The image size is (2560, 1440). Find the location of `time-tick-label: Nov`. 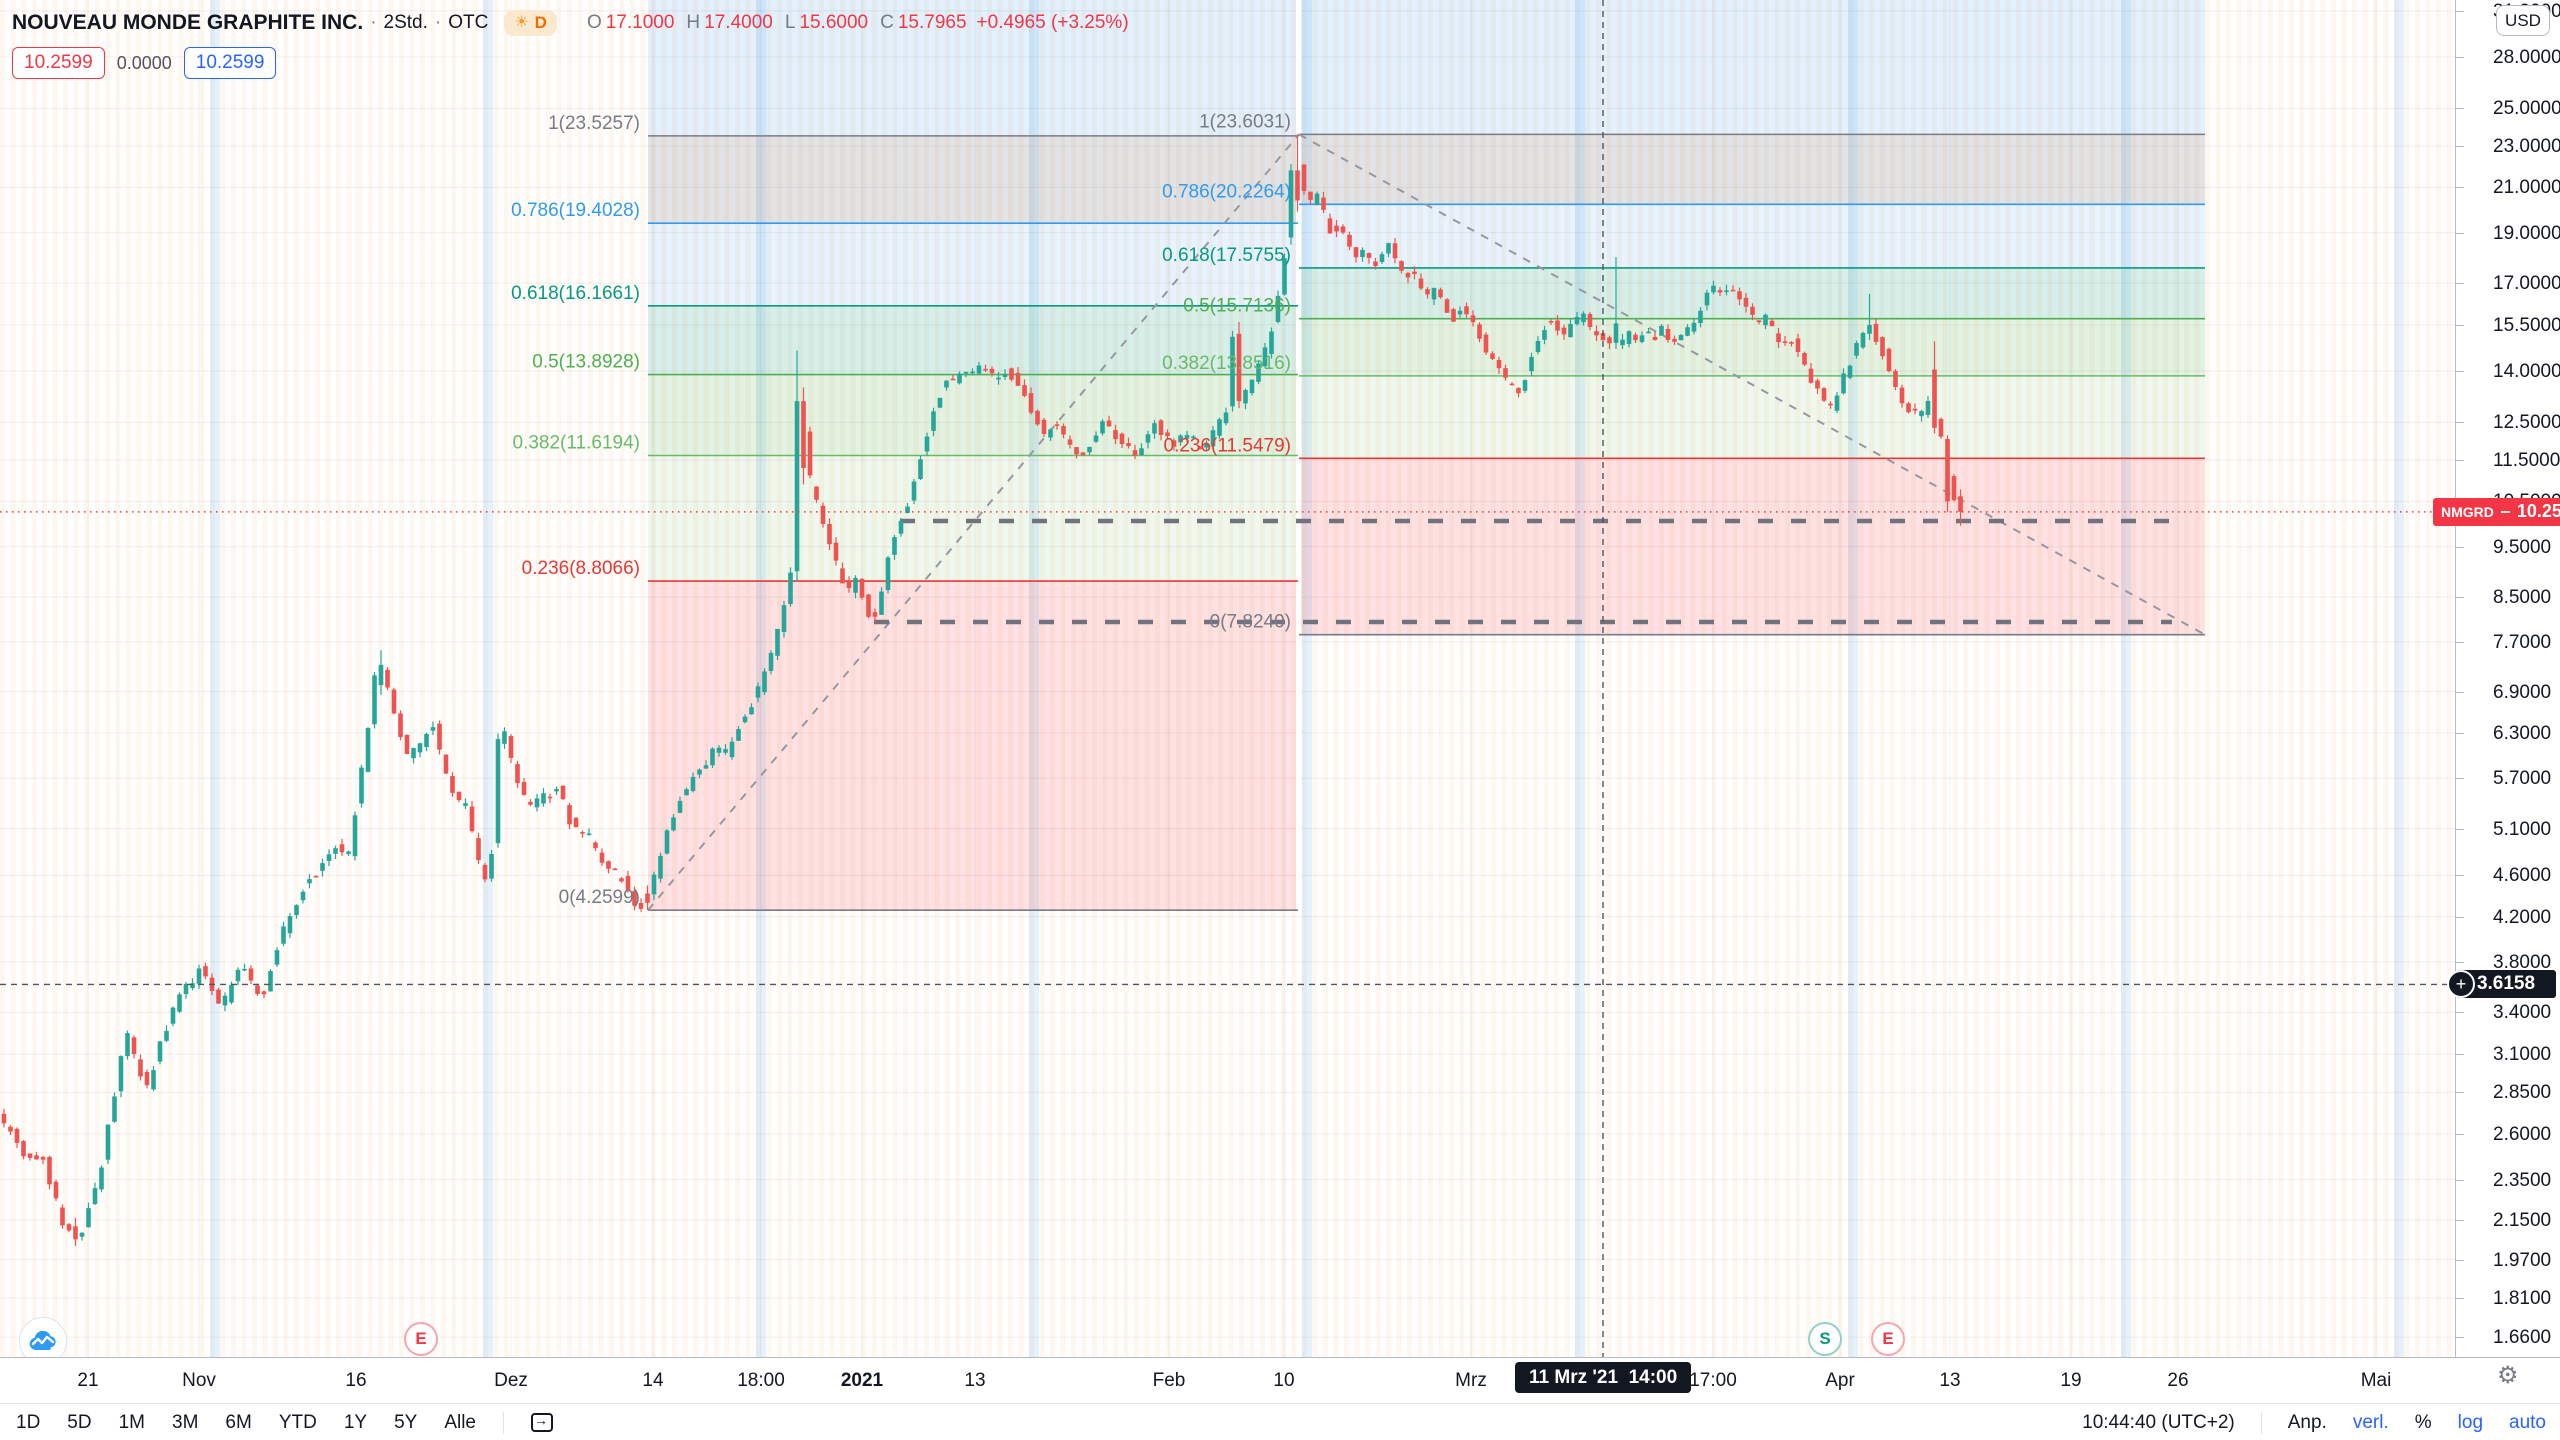

time-tick-label: Nov is located at coordinates (199, 1380).